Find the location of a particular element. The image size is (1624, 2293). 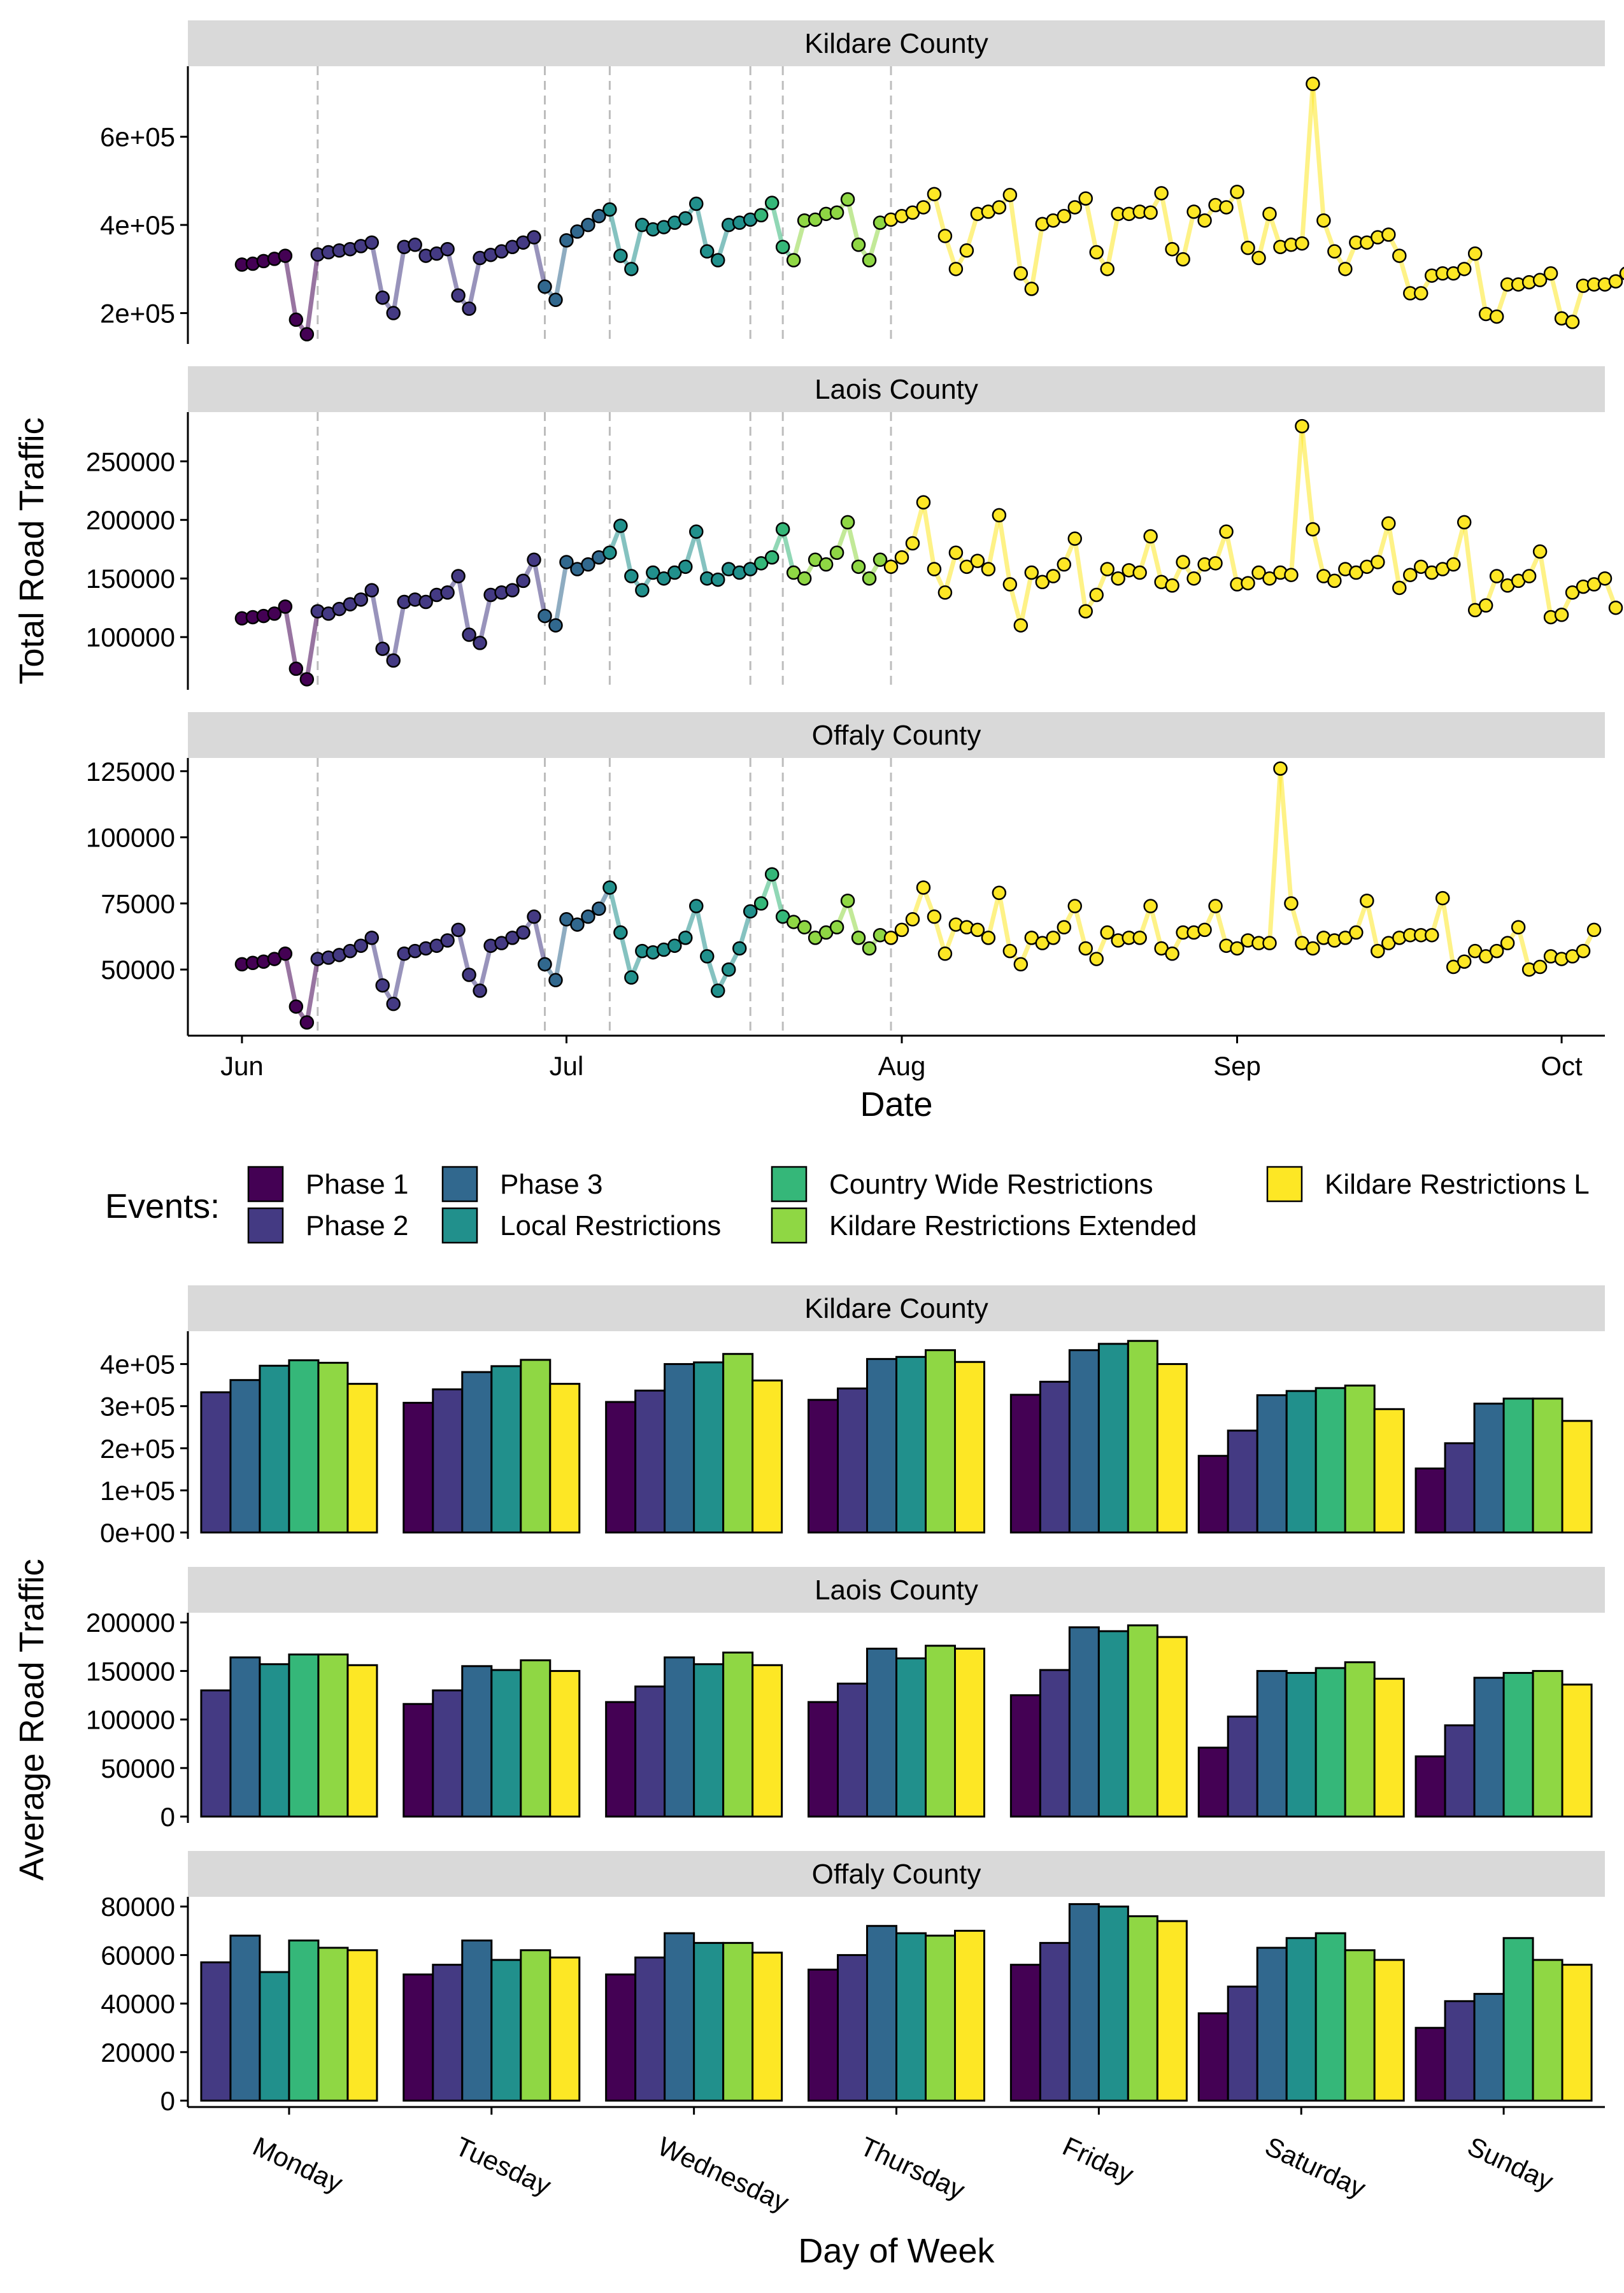

y-tick-label: 4e+05 is located at coordinates (137, 225).